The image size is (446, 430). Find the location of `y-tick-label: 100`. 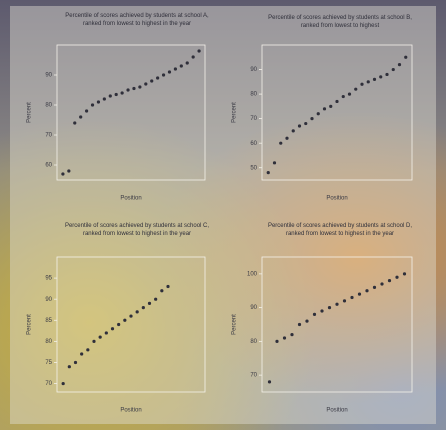

y-tick-label: 100 is located at coordinates (252, 274).